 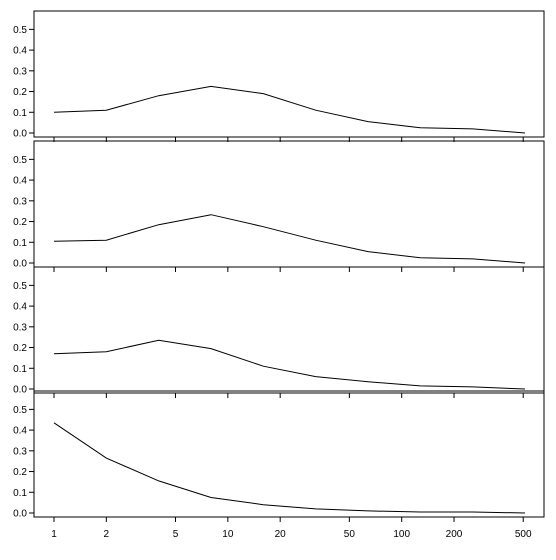 What do you see at coordinates (281, 534) in the screenshot?
I see `x-tick-label: 20` at bounding box center [281, 534].